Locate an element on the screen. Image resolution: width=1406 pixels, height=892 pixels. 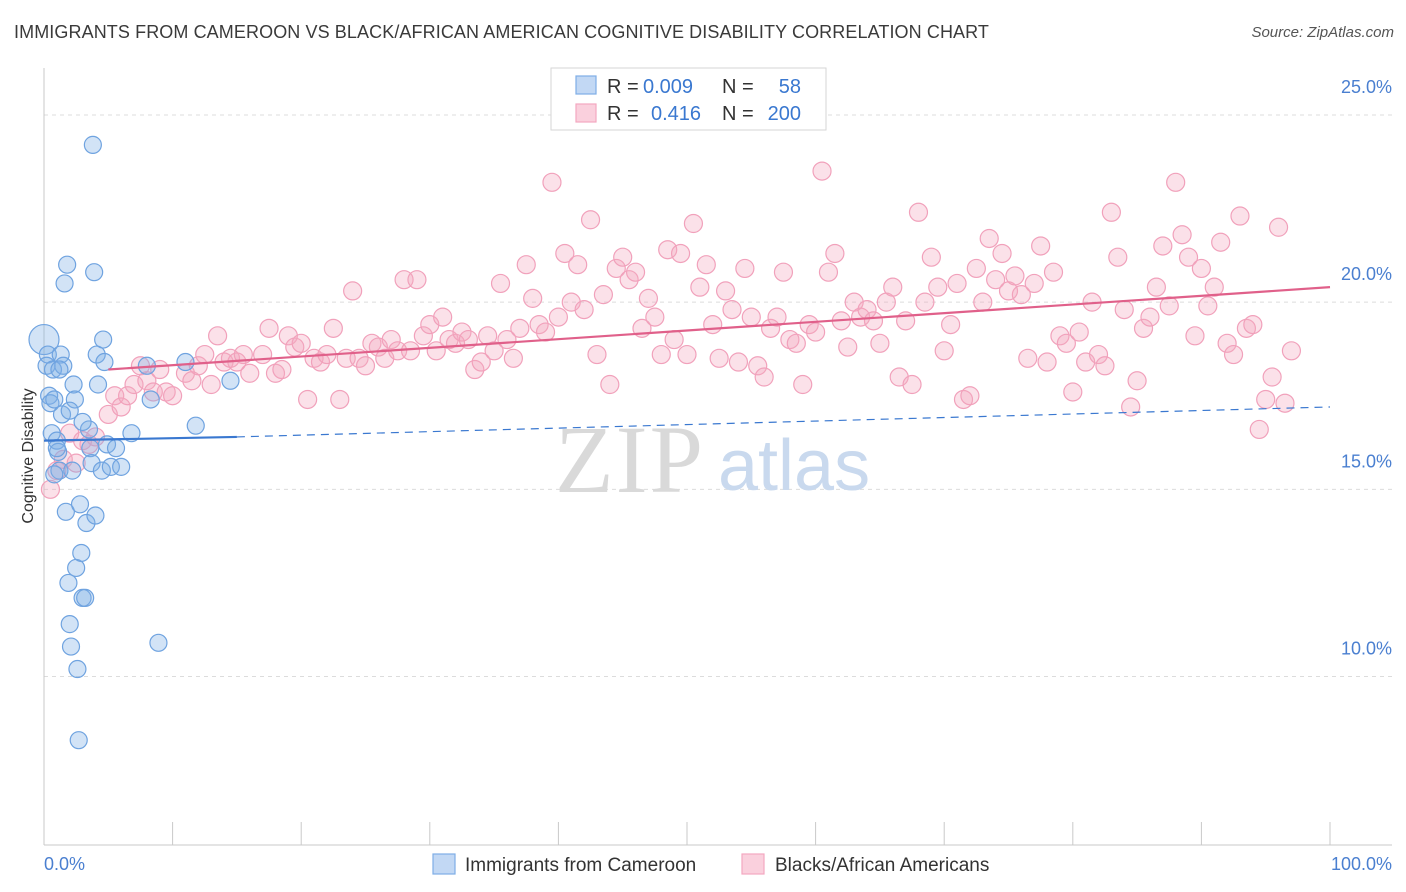
source-label: Source: ZipAtlas.com is located at coordinates (1322, 32).